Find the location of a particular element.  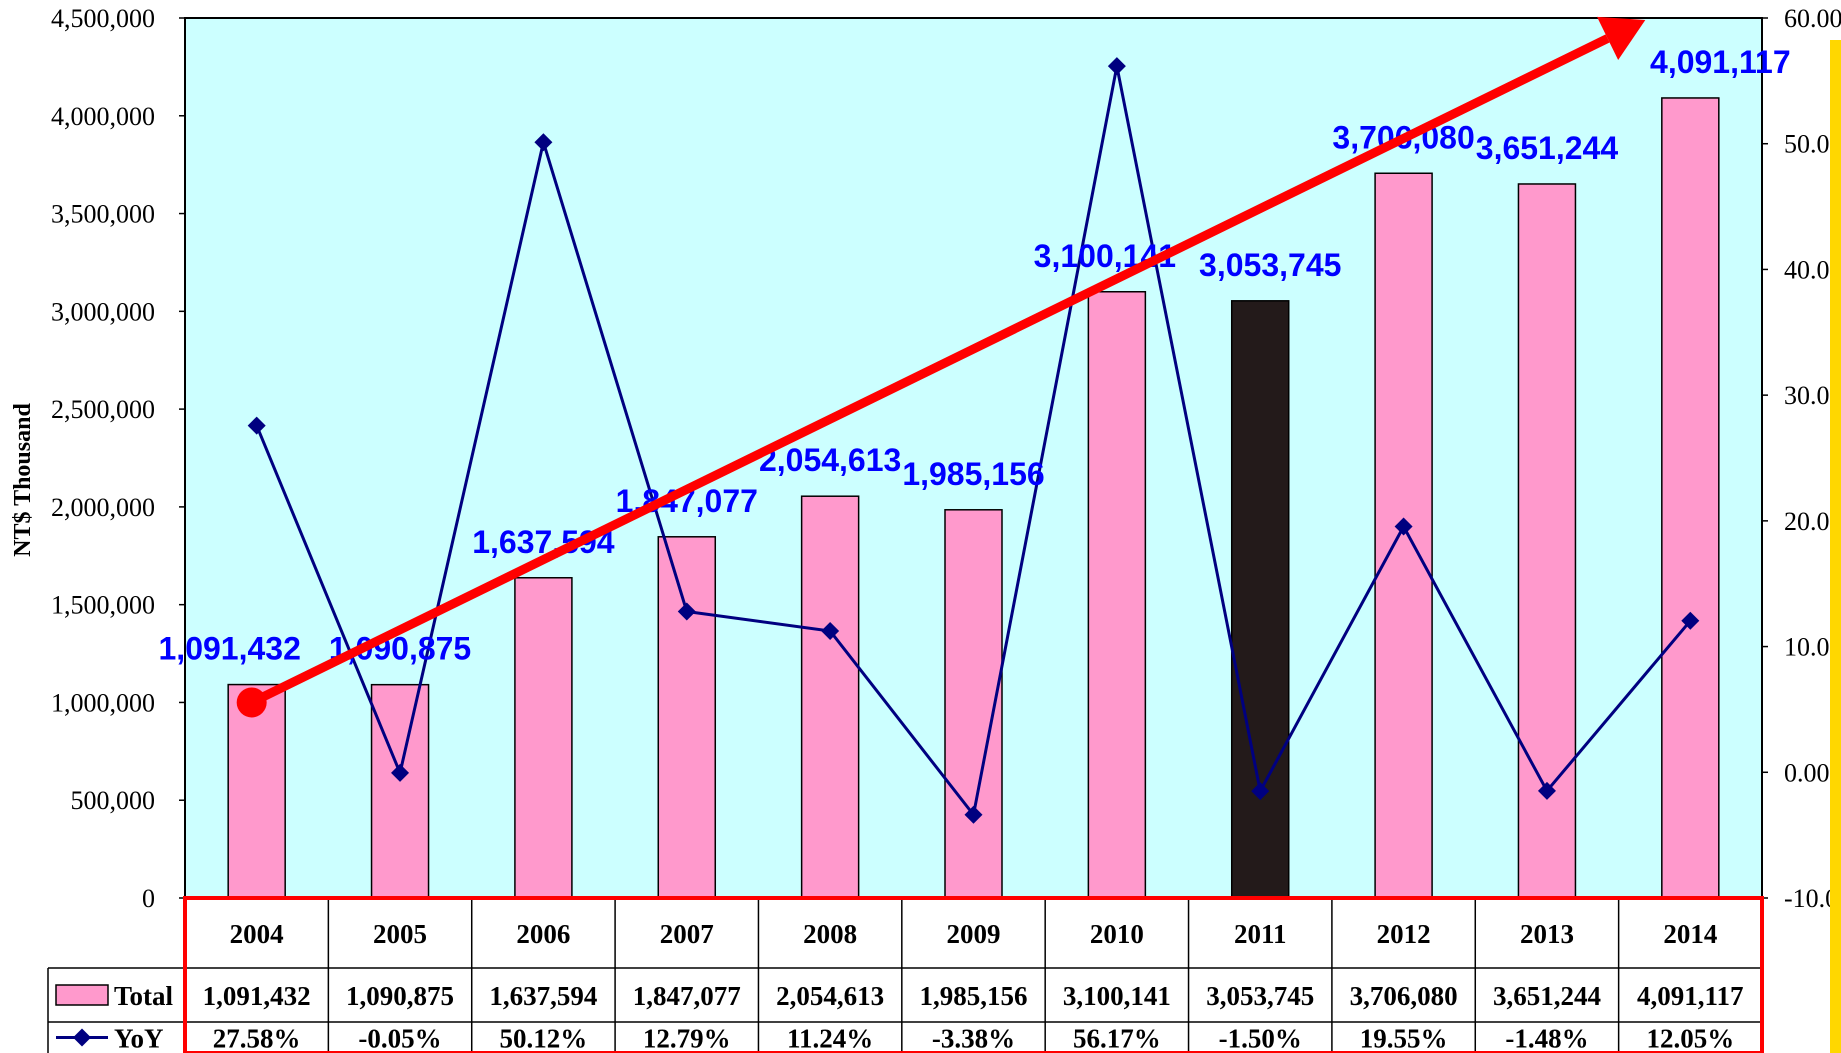

total-data-label: 2,054,613 is located at coordinates (830, 460).